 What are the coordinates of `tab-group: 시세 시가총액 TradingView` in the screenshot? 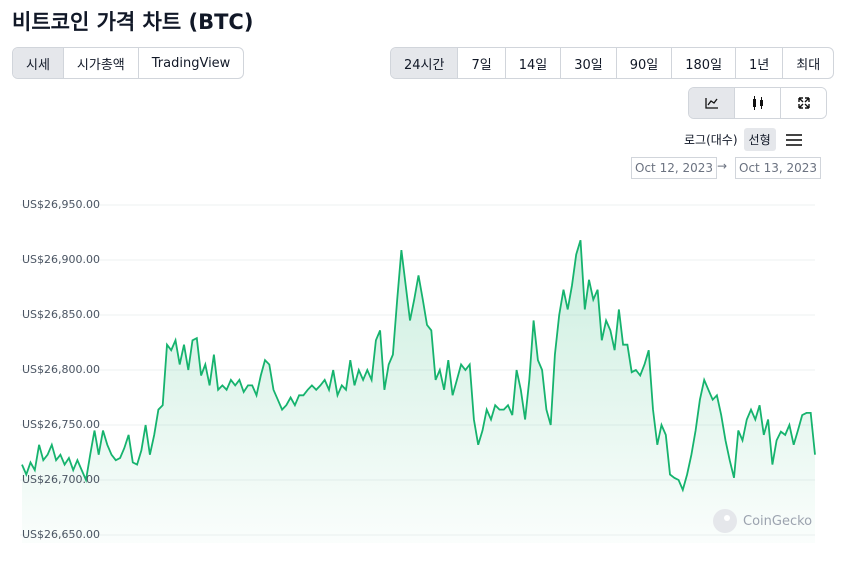 It's located at (128, 63).